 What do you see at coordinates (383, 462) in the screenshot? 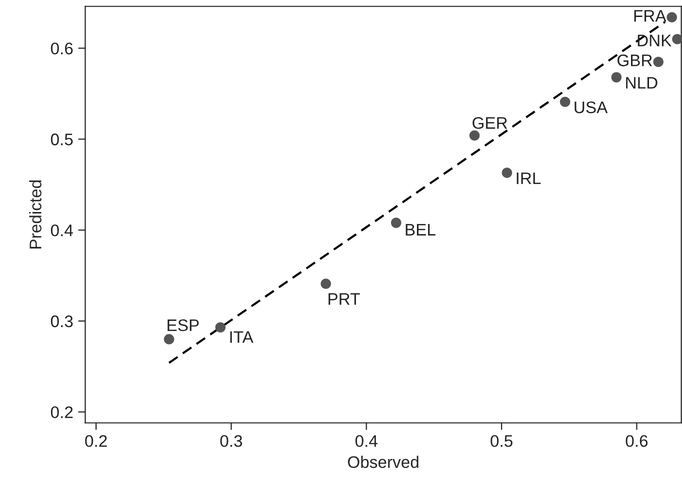
I see `x-axis-title: Observed` at bounding box center [383, 462].